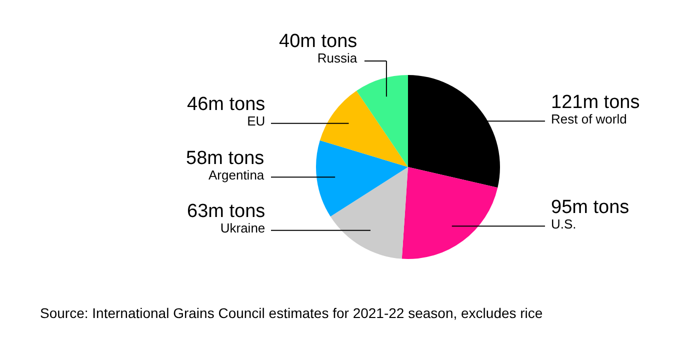 The width and height of the screenshot is (694, 341). I want to click on slice-label: Argentina, so click(236, 175).